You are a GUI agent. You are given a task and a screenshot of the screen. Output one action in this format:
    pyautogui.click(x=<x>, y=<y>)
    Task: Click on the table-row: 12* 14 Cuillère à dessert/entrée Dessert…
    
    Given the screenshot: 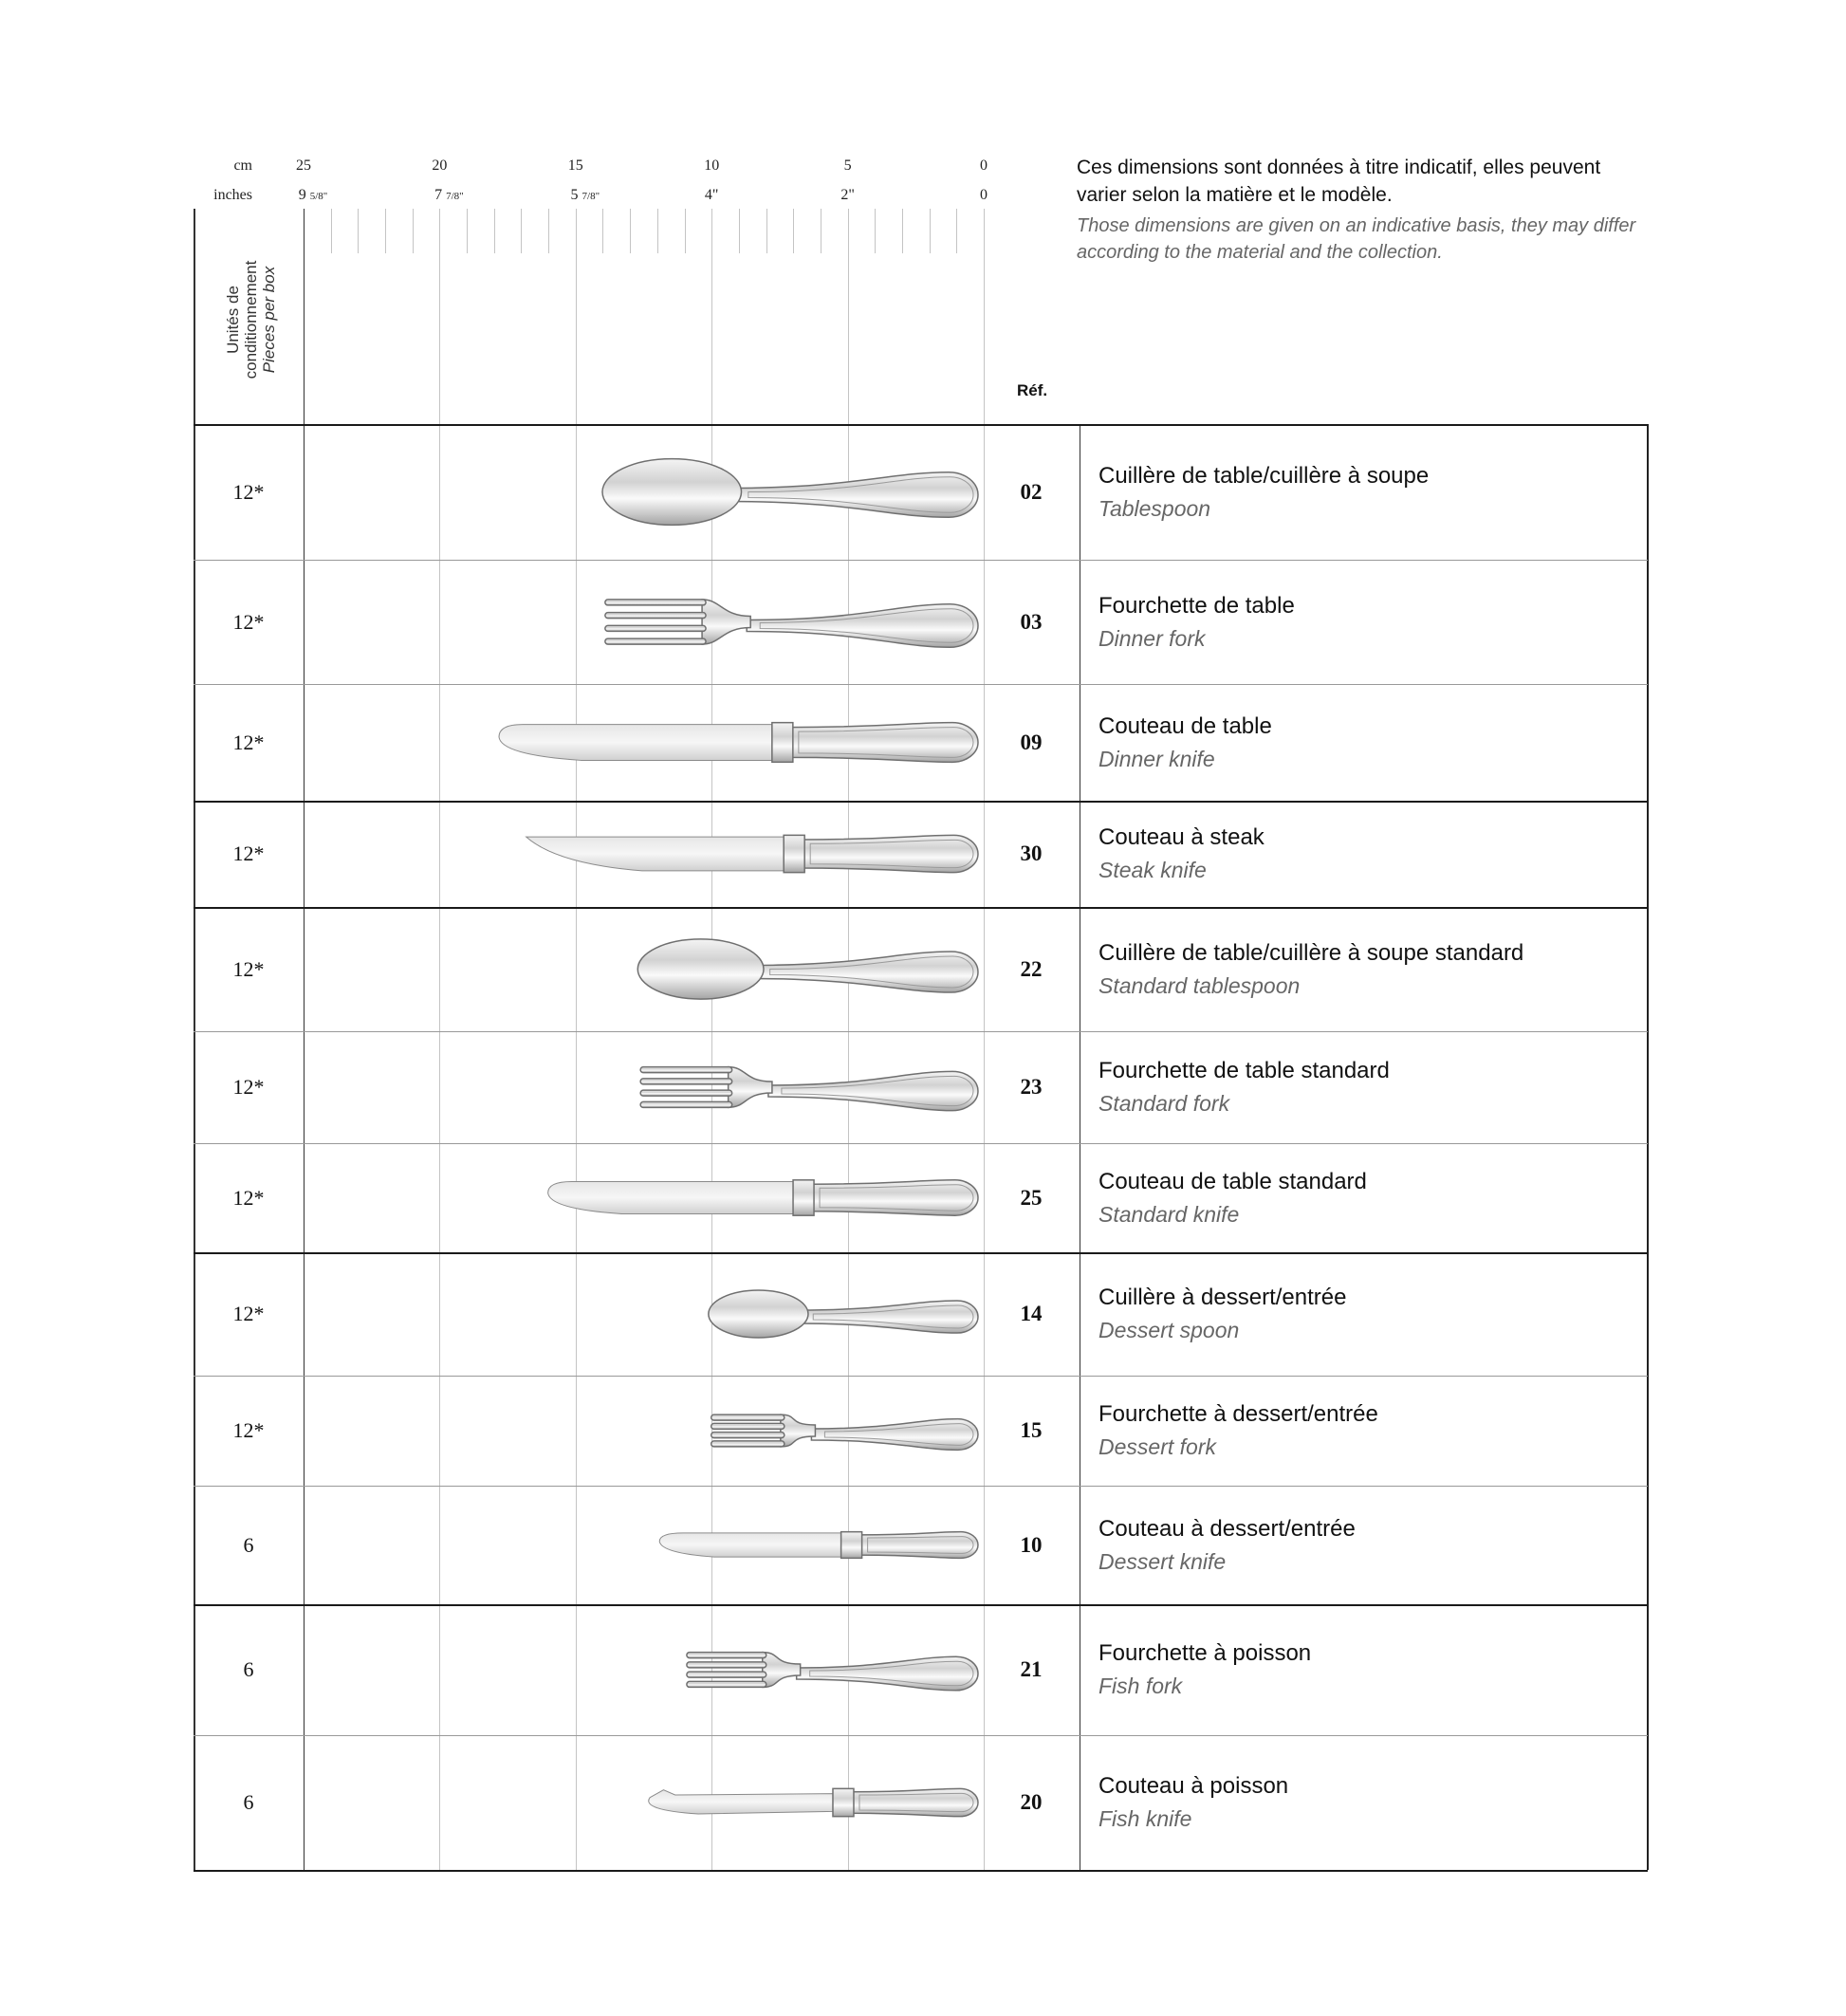 What is the action you would take?
    pyautogui.click(x=921, y=1314)
    